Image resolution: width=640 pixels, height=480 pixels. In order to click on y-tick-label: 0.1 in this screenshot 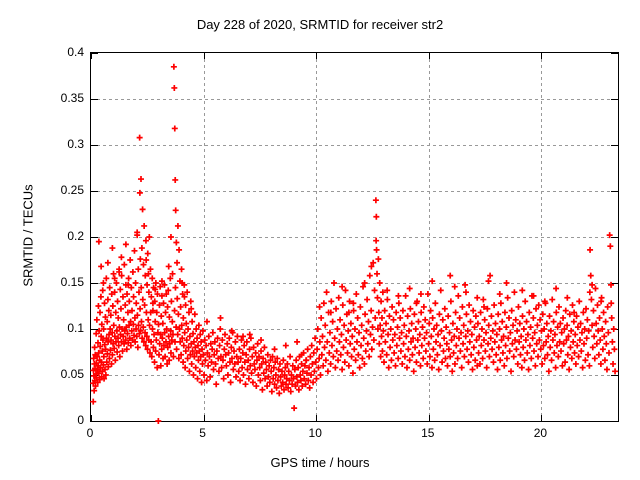, I will do `click(75, 328)`.